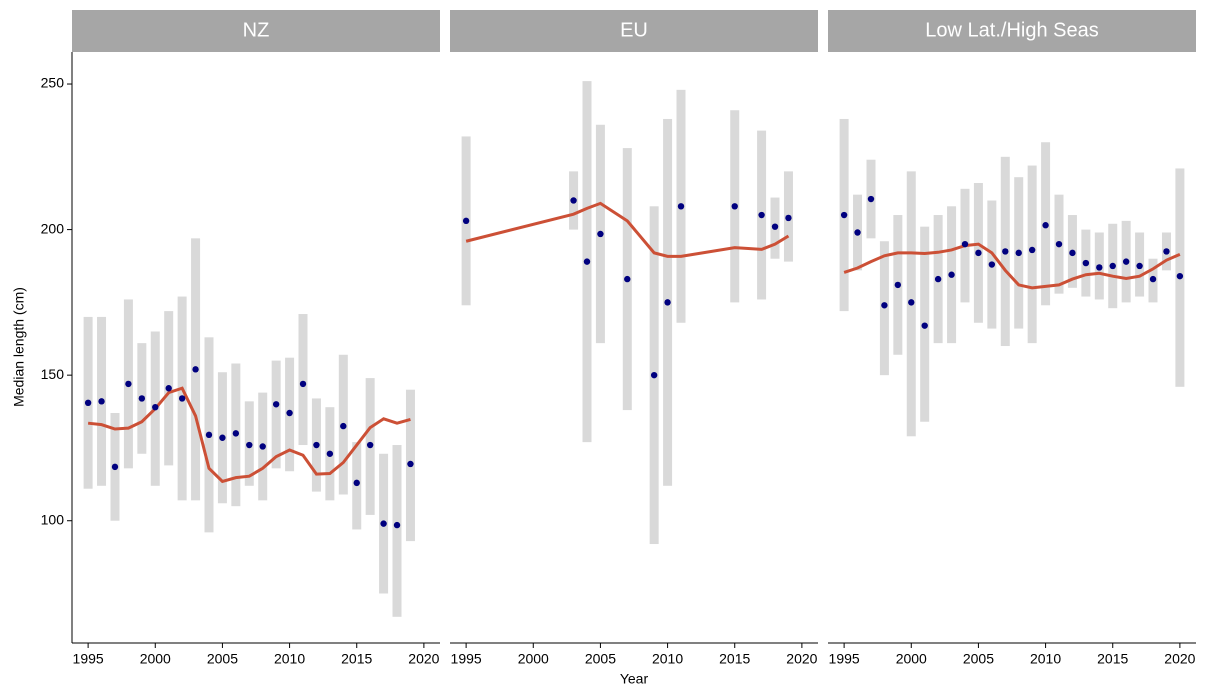 The width and height of the screenshot is (1205, 692). I want to click on y-tick-label: 250, so click(53, 83).